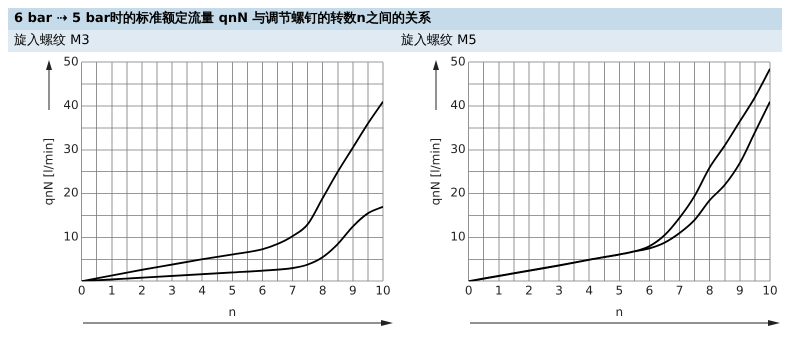 The width and height of the screenshot is (790, 341). What do you see at coordinates (395, 19) in the screenshot?
I see `chart-title: 6 bar ⇢ 5 bar时的标准额定流量 qnN 与调节螺钉的转数n之间的关系` at bounding box center [395, 19].